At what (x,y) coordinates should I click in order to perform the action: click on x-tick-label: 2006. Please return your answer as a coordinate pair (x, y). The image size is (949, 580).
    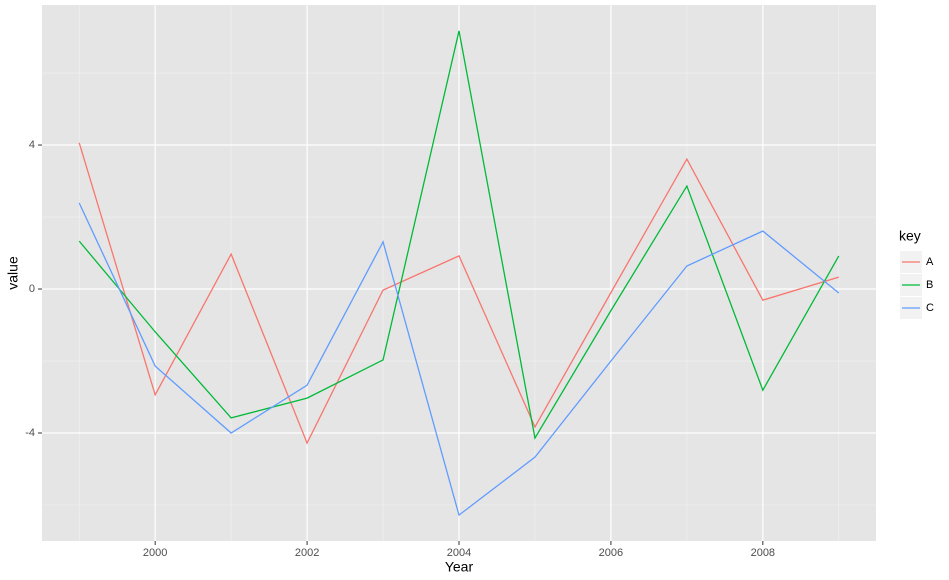
    Looking at the image, I should click on (611, 553).